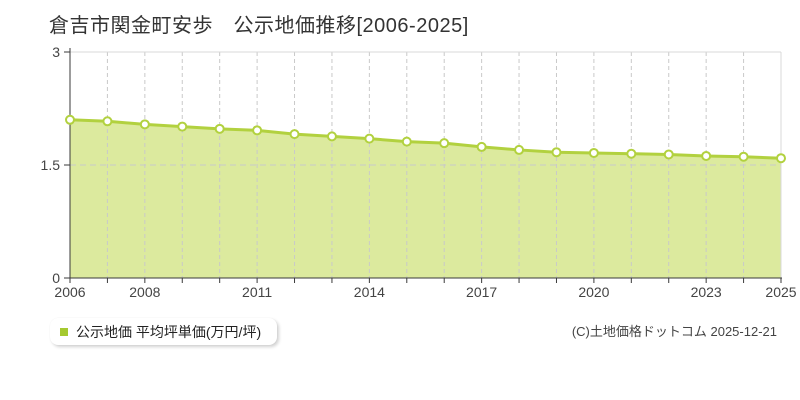 The width and height of the screenshot is (800, 400). What do you see at coordinates (425, 139) in the screenshot?
I see `trend-line` at bounding box center [425, 139].